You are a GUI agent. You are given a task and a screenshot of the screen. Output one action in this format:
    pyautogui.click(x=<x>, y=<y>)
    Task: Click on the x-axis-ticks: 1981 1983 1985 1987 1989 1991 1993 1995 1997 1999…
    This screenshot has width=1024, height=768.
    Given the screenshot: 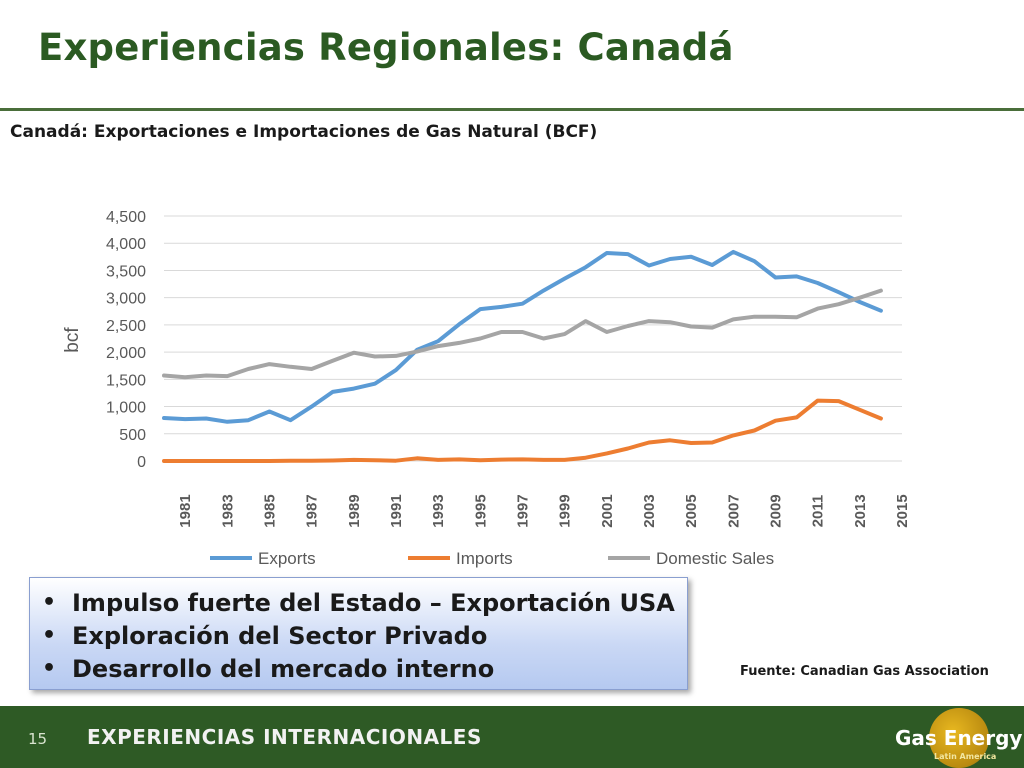 What is the action you would take?
    pyautogui.click(x=544, y=510)
    